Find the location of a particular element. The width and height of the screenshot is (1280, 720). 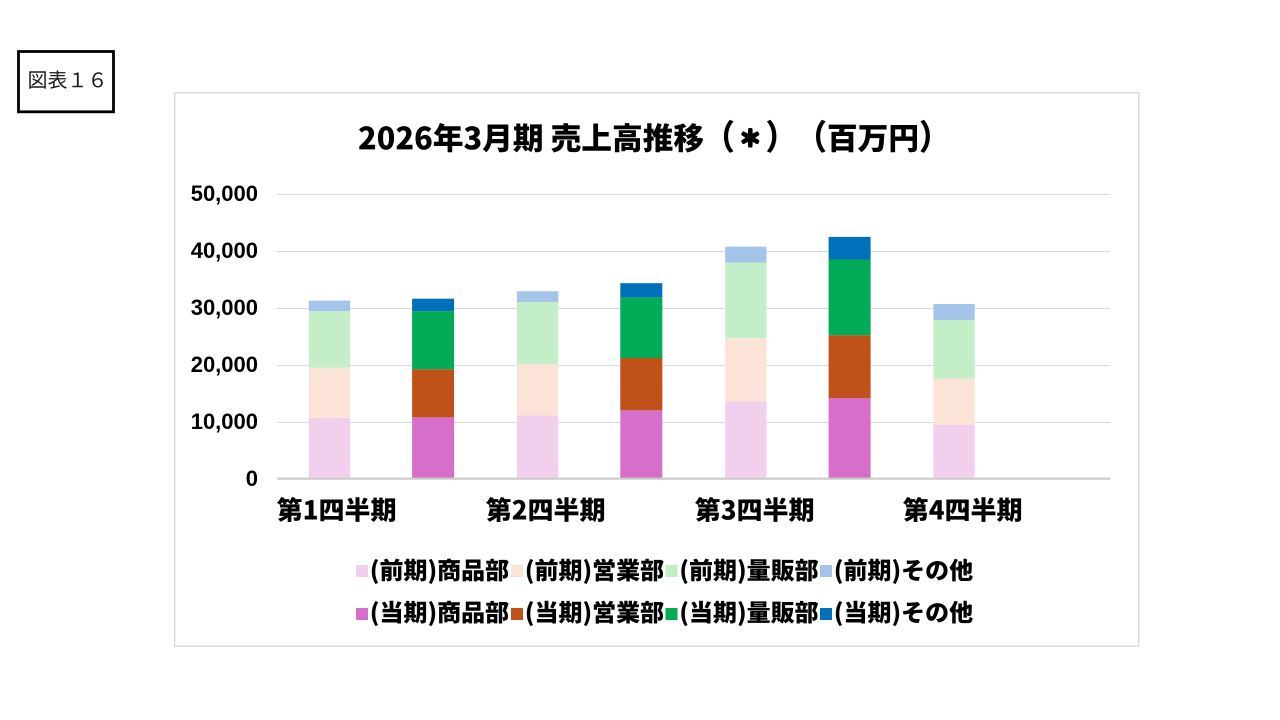

svg-text: 50,000 is located at coordinates (224, 193).